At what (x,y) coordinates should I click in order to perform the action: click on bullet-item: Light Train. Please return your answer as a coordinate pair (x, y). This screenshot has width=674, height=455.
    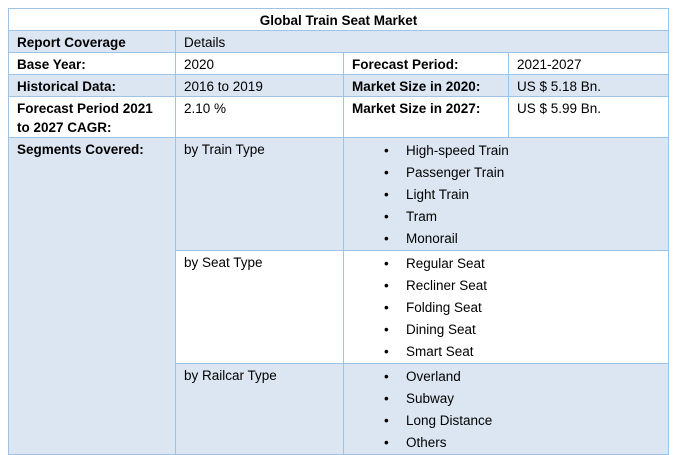
    Looking at the image, I should click on (522, 195).